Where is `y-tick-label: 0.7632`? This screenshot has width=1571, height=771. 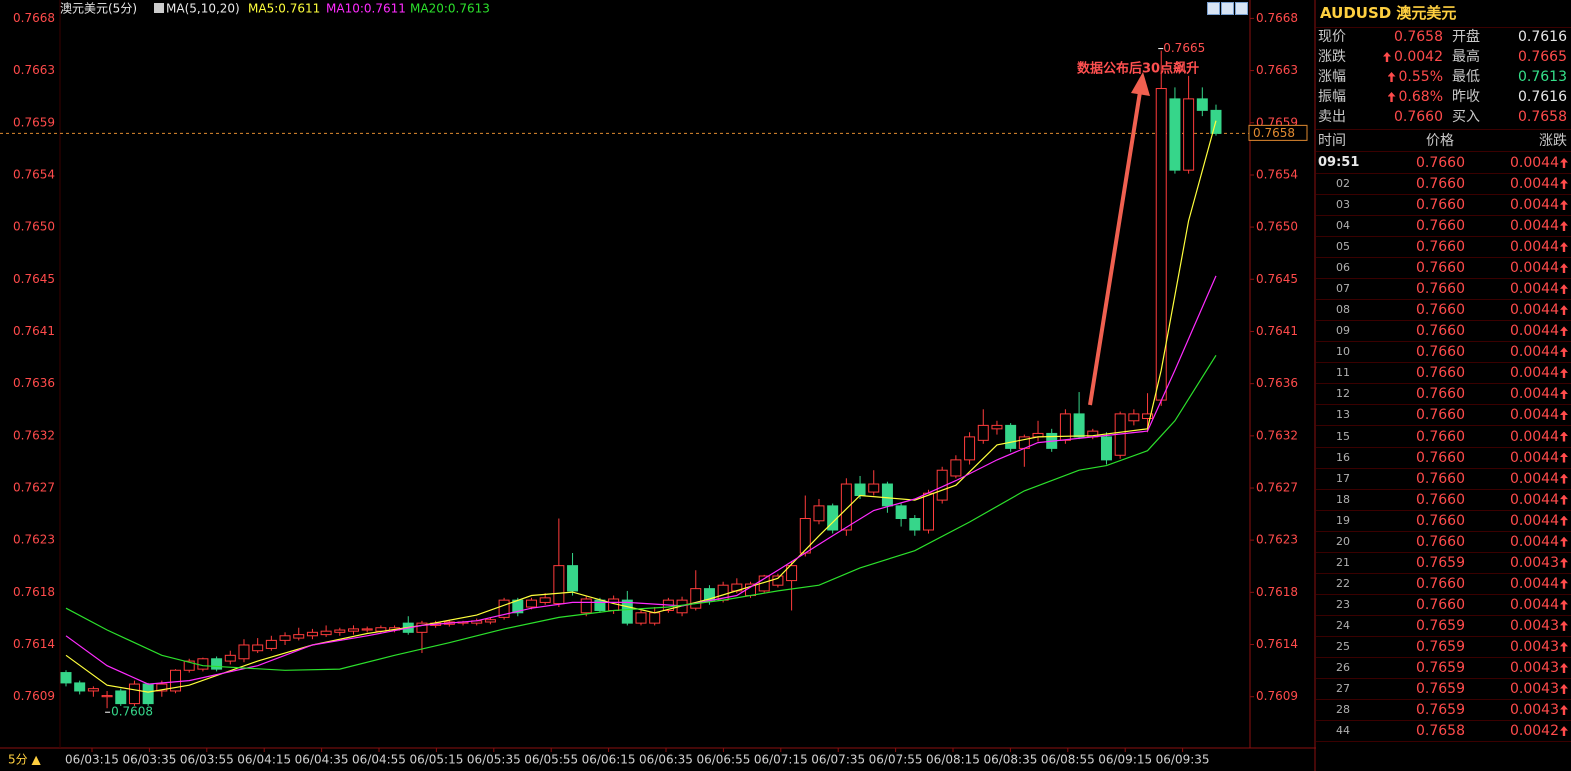 y-tick-label: 0.7632 is located at coordinates (1277, 435).